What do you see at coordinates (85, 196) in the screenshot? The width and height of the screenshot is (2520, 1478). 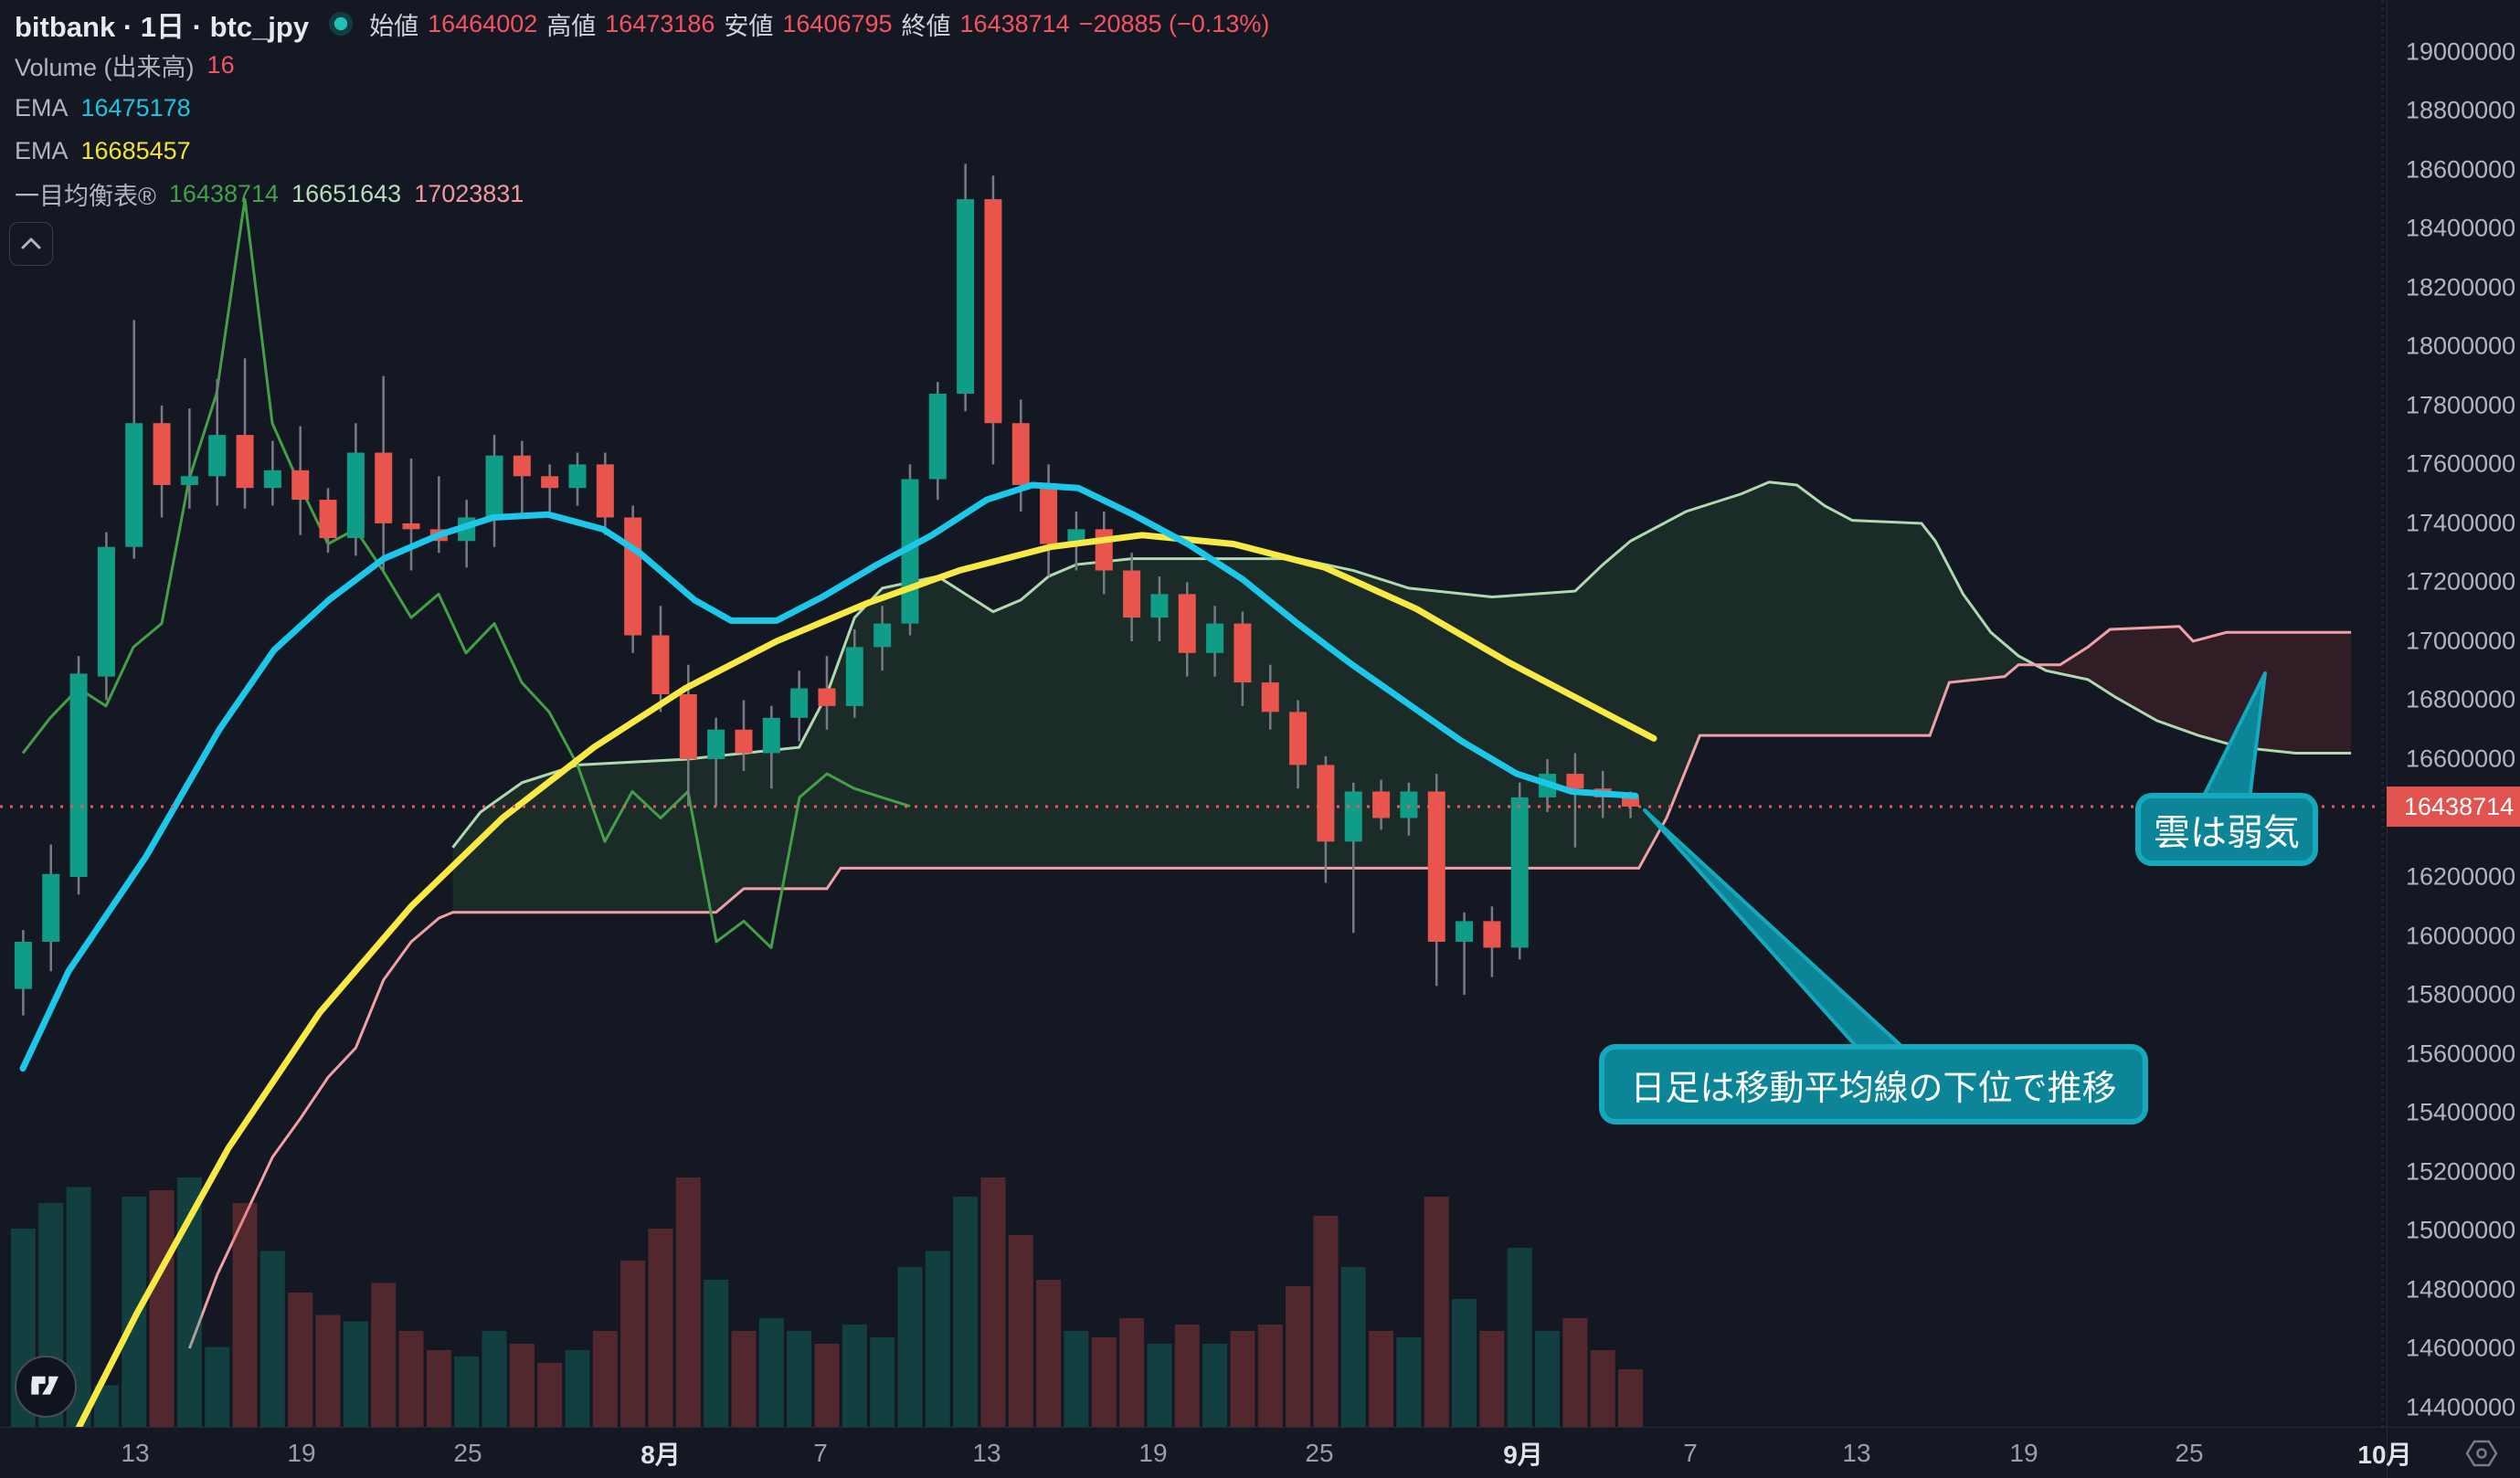 I see `ichimoku-label: 一目均衡表®` at bounding box center [85, 196].